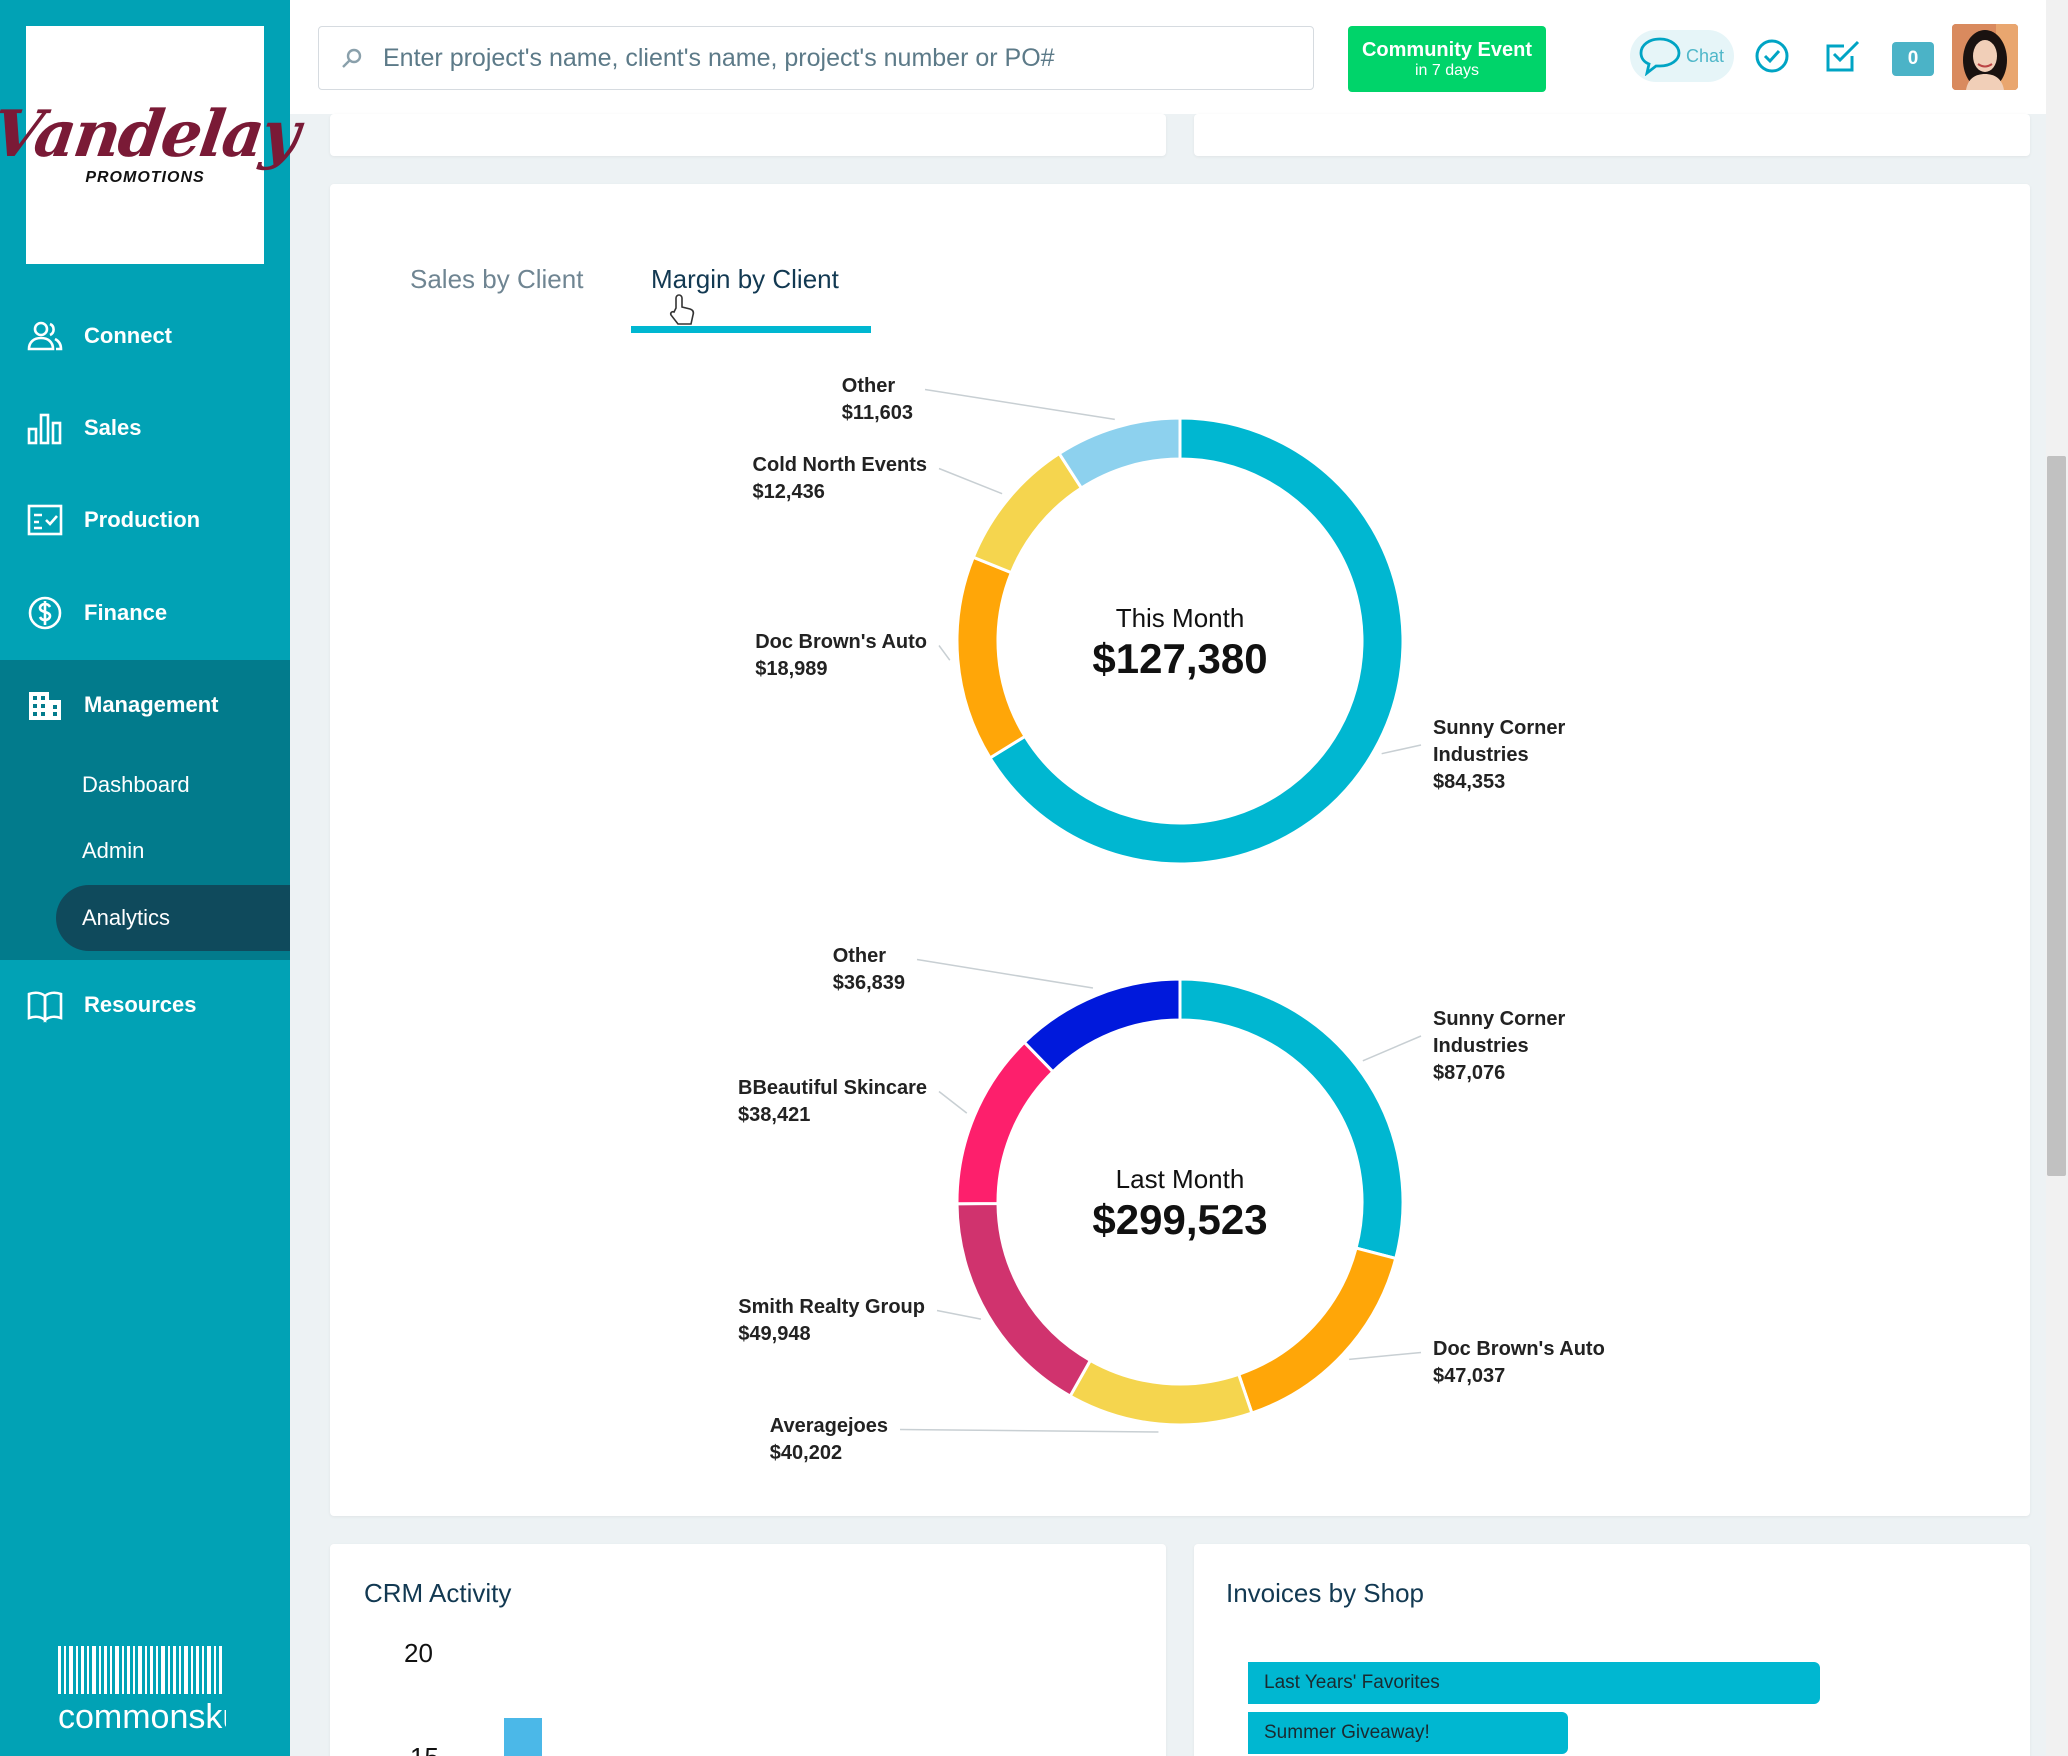  What do you see at coordinates (128, 335) in the screenshot?
I see `nav-connect-label: Connect` at bounding box center [128, 335].